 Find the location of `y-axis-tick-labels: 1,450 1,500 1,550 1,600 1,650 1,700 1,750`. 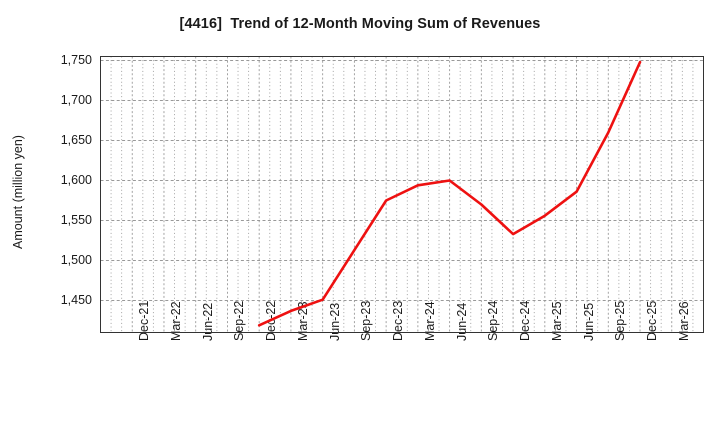

y-axis-tick-labels: 1,450 1,500 1,550 1,600 1,650 1,700 1,750 is located at coordinates (68, 220).